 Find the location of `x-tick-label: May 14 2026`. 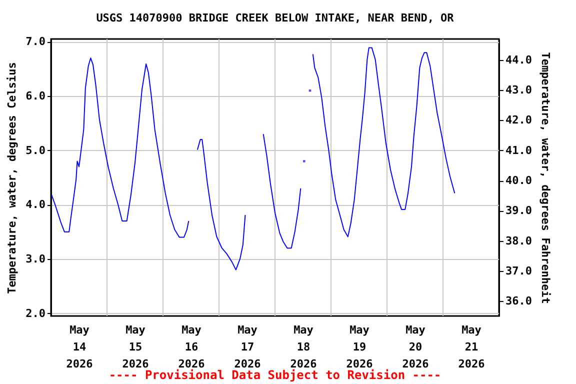

x-tick-label: May 14 2026 is located at coordinates (80, 347).